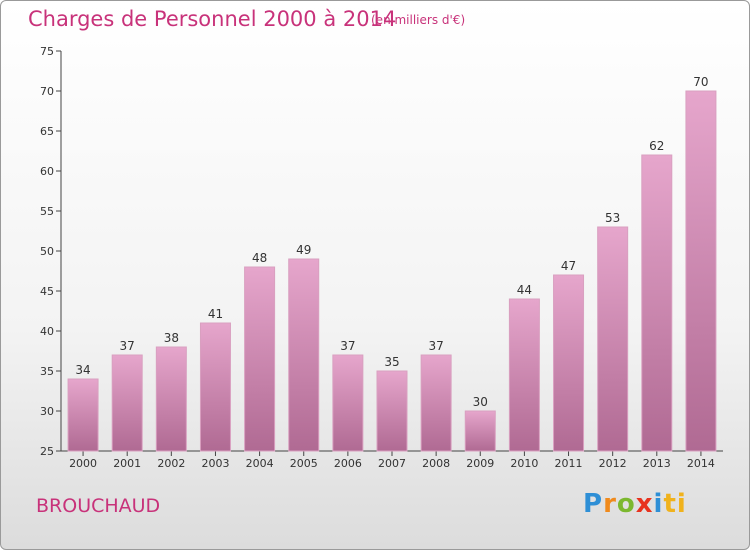 The width and height of the screenshot is (750, 550). I want to click on y-tick-label: 70, so click(47, 91).